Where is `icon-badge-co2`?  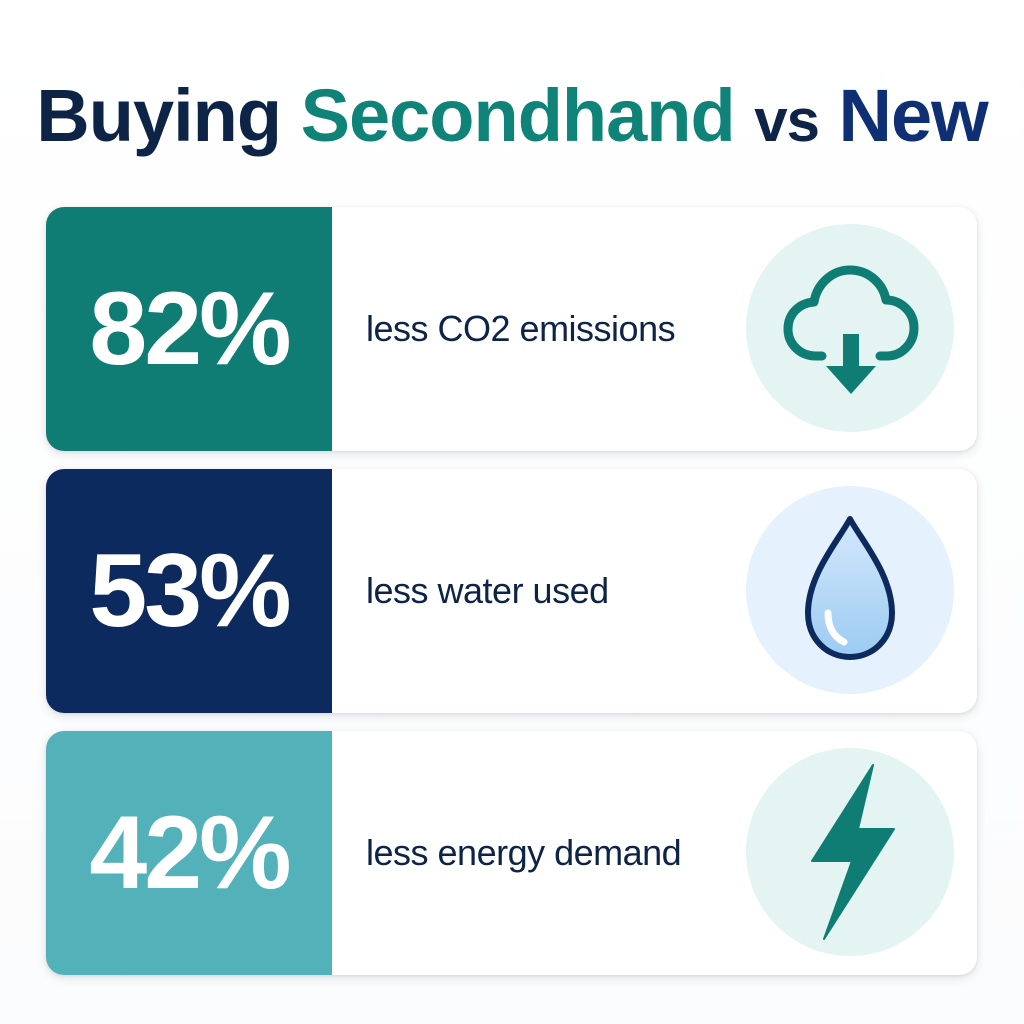
icon-badge-co2 is located at coordinates (850, 328).